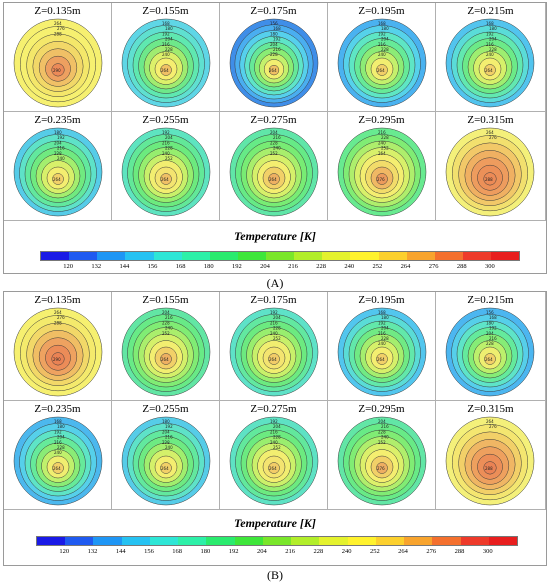 The image size is (550, 584). Describe the element at coordinates (382, 153) in the screenshot. I see `contour-label: 264` at that location.